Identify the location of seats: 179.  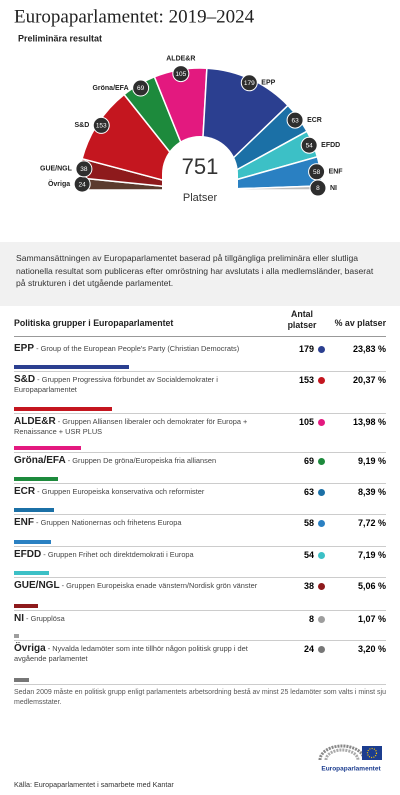
(306, 349).